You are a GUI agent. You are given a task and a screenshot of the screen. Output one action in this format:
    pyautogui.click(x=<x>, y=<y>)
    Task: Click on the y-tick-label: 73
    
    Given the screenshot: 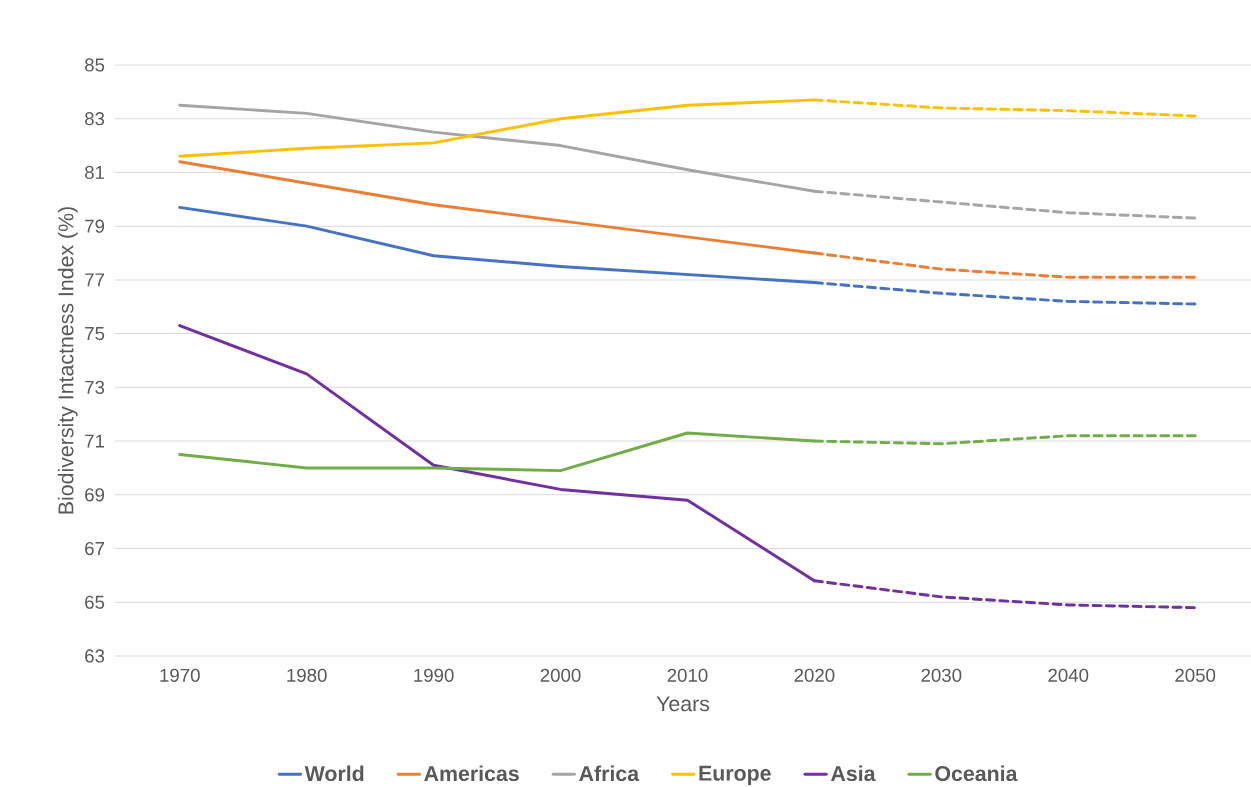 What is the action you would take?
    pyautogui.click(x=95, y=387)
    